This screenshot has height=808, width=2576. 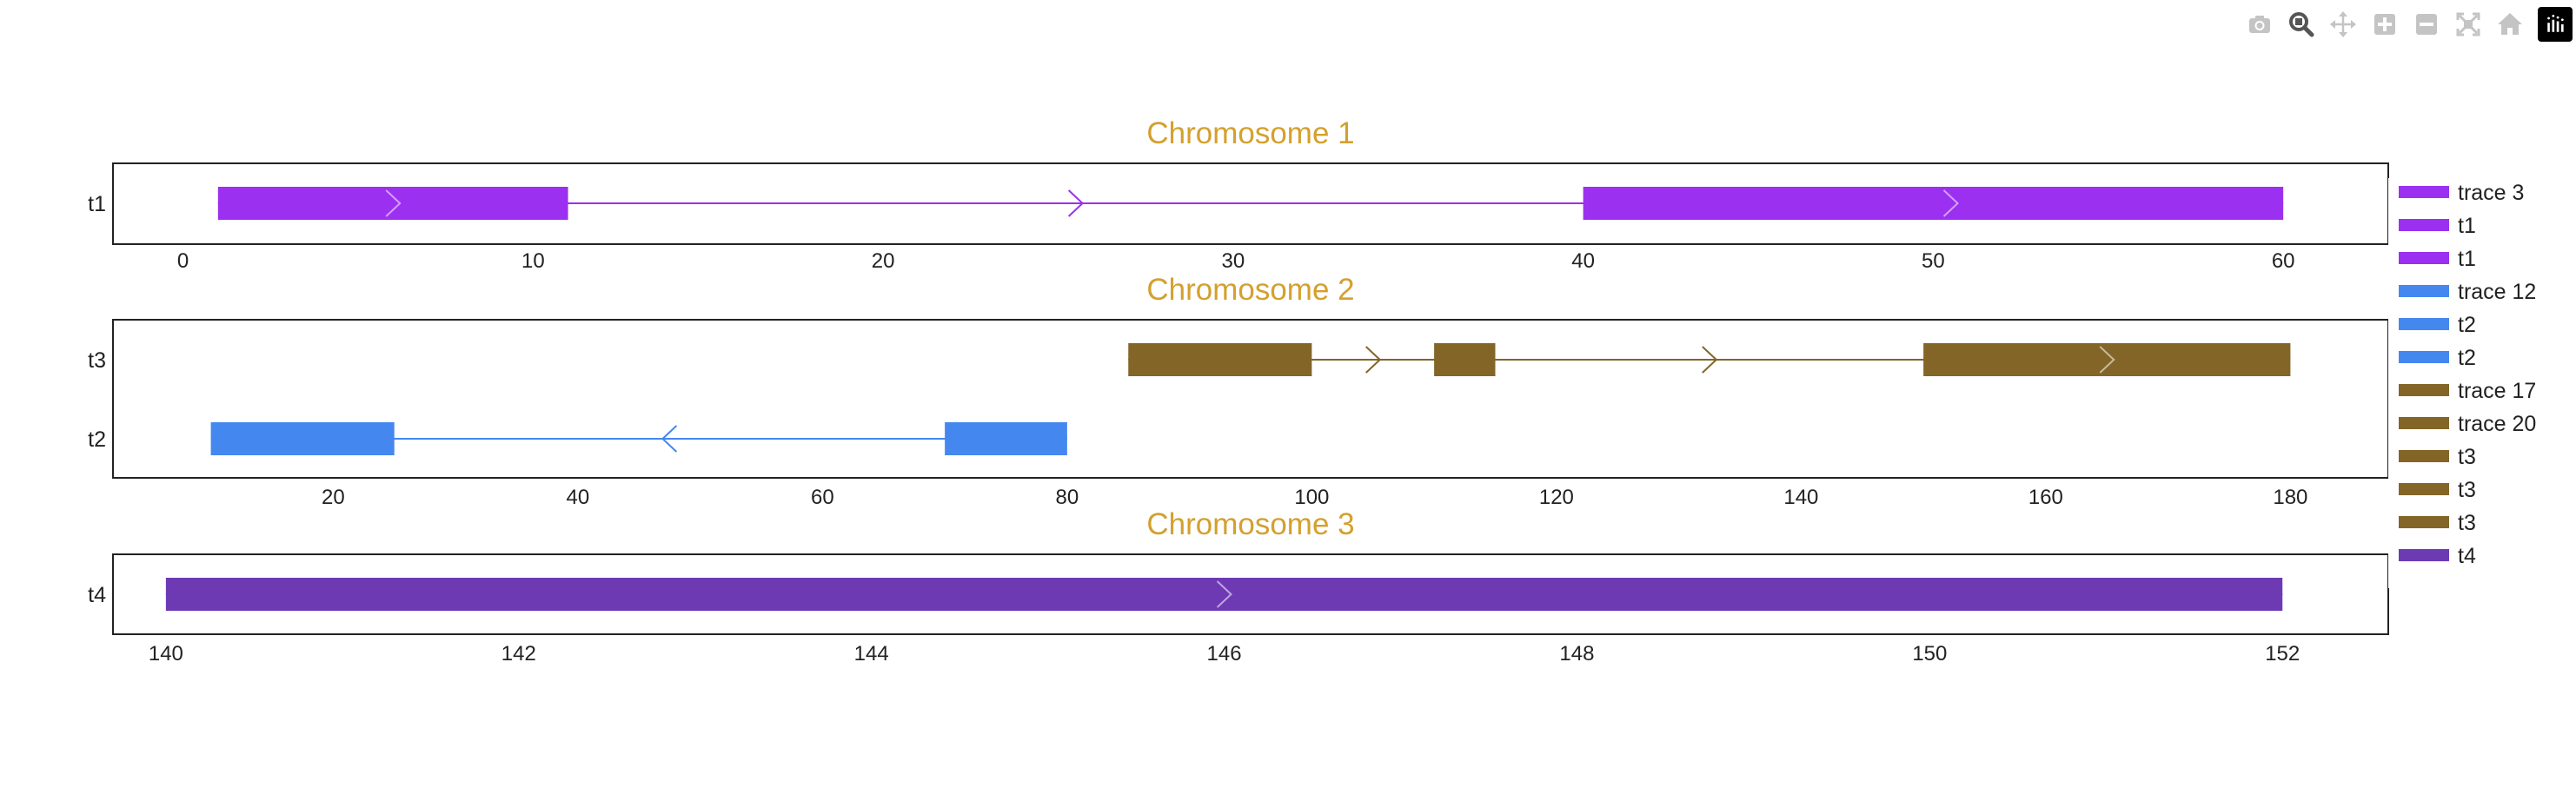 I want to click on y-tick-label: t4, so click(x=97, y=595).